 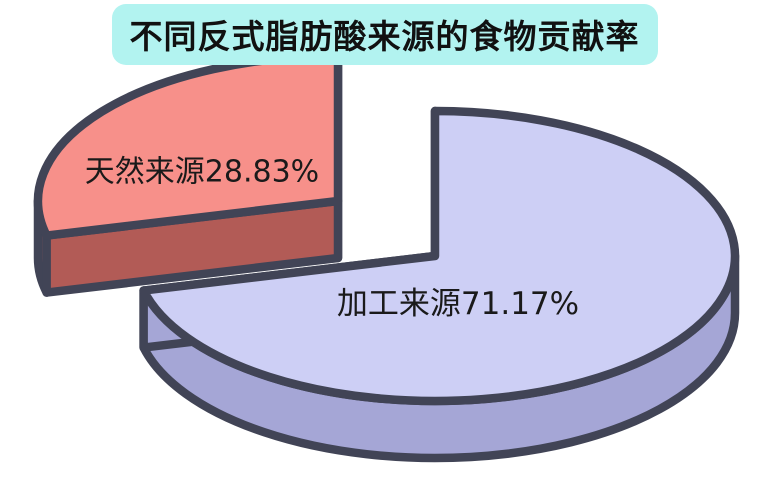 I want to click on pie-label-processed: 加工来源71.17%, so click(x=458, y=304).